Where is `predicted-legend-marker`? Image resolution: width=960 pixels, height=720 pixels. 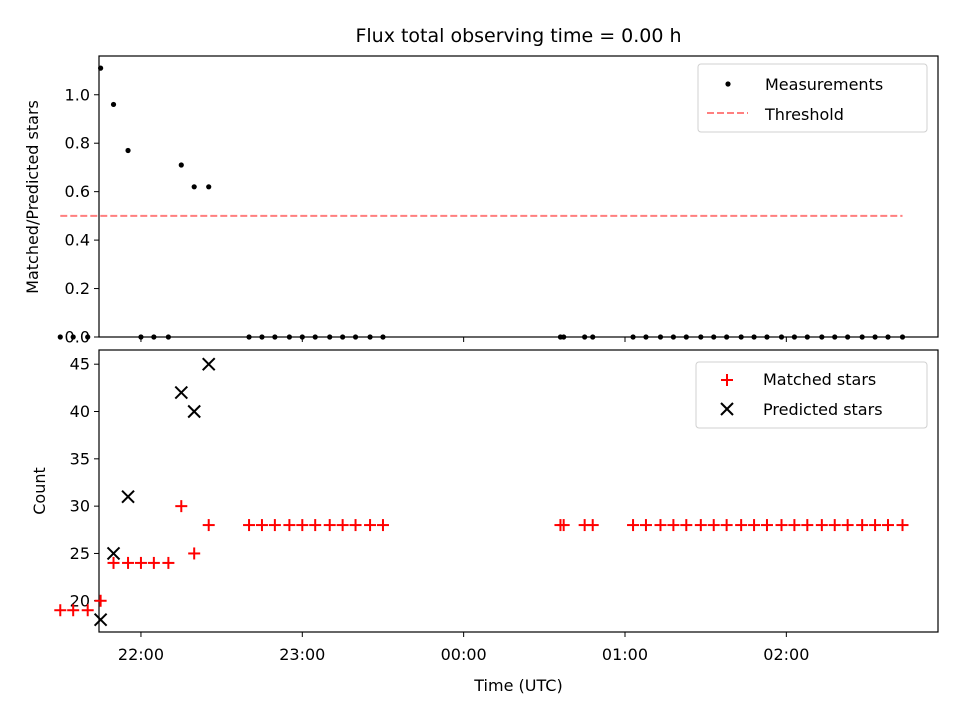
predicted-legend-marker is located at coordinates (727, 409).